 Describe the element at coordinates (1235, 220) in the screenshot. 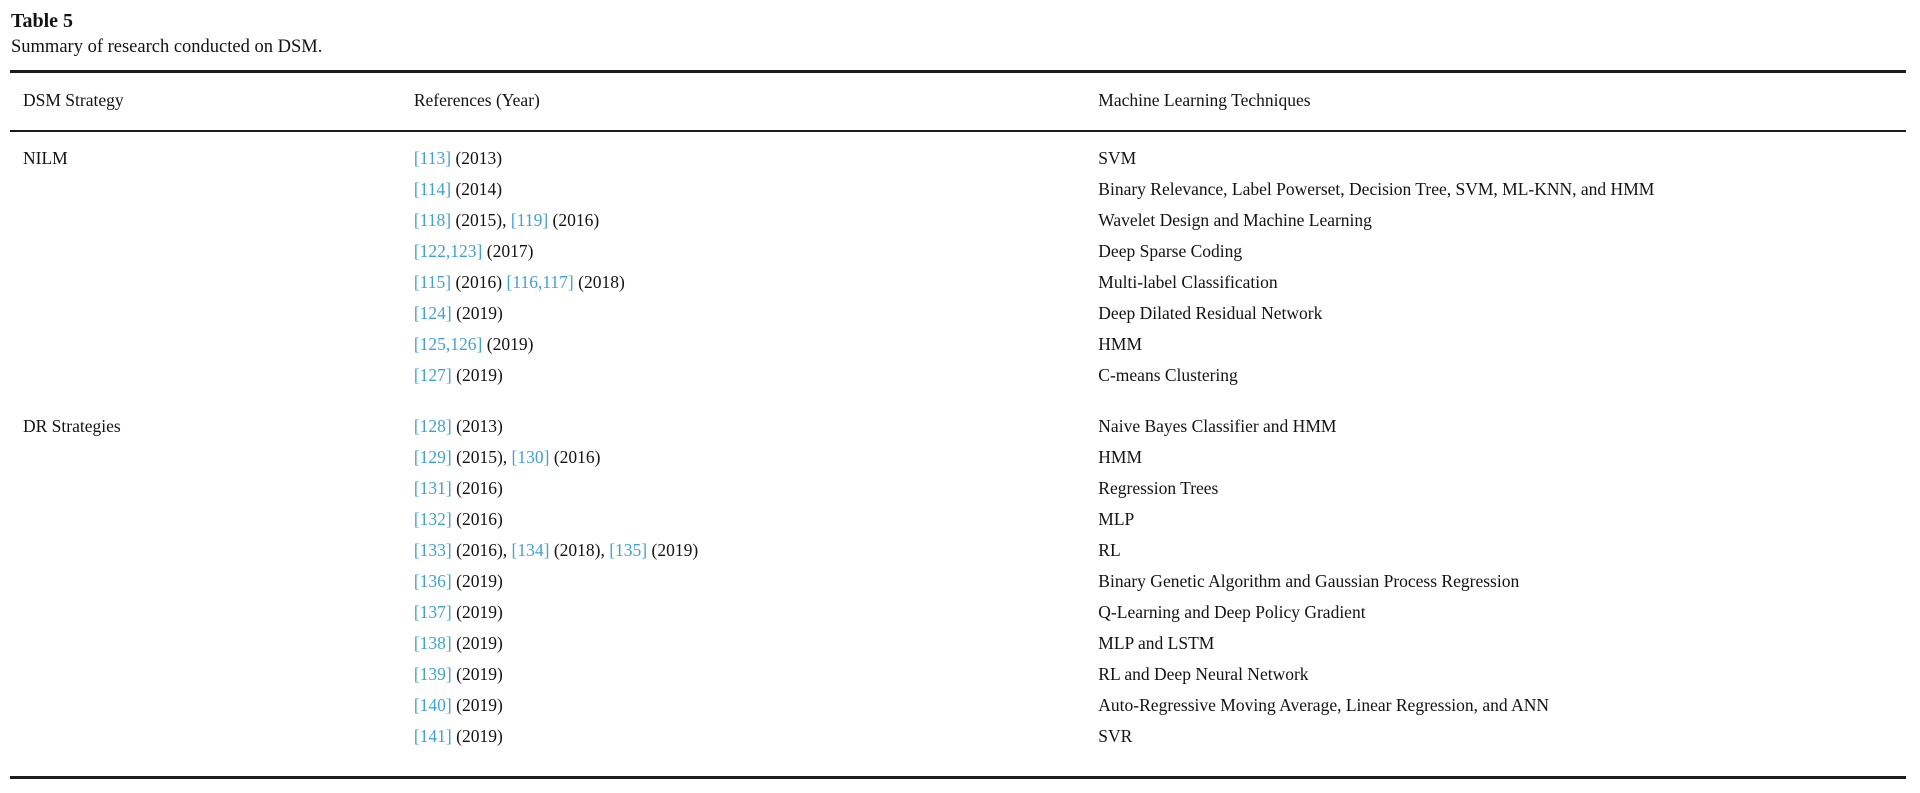

I see `ml-technique-cell: Wavelet Design and Machine Learning` at that location.